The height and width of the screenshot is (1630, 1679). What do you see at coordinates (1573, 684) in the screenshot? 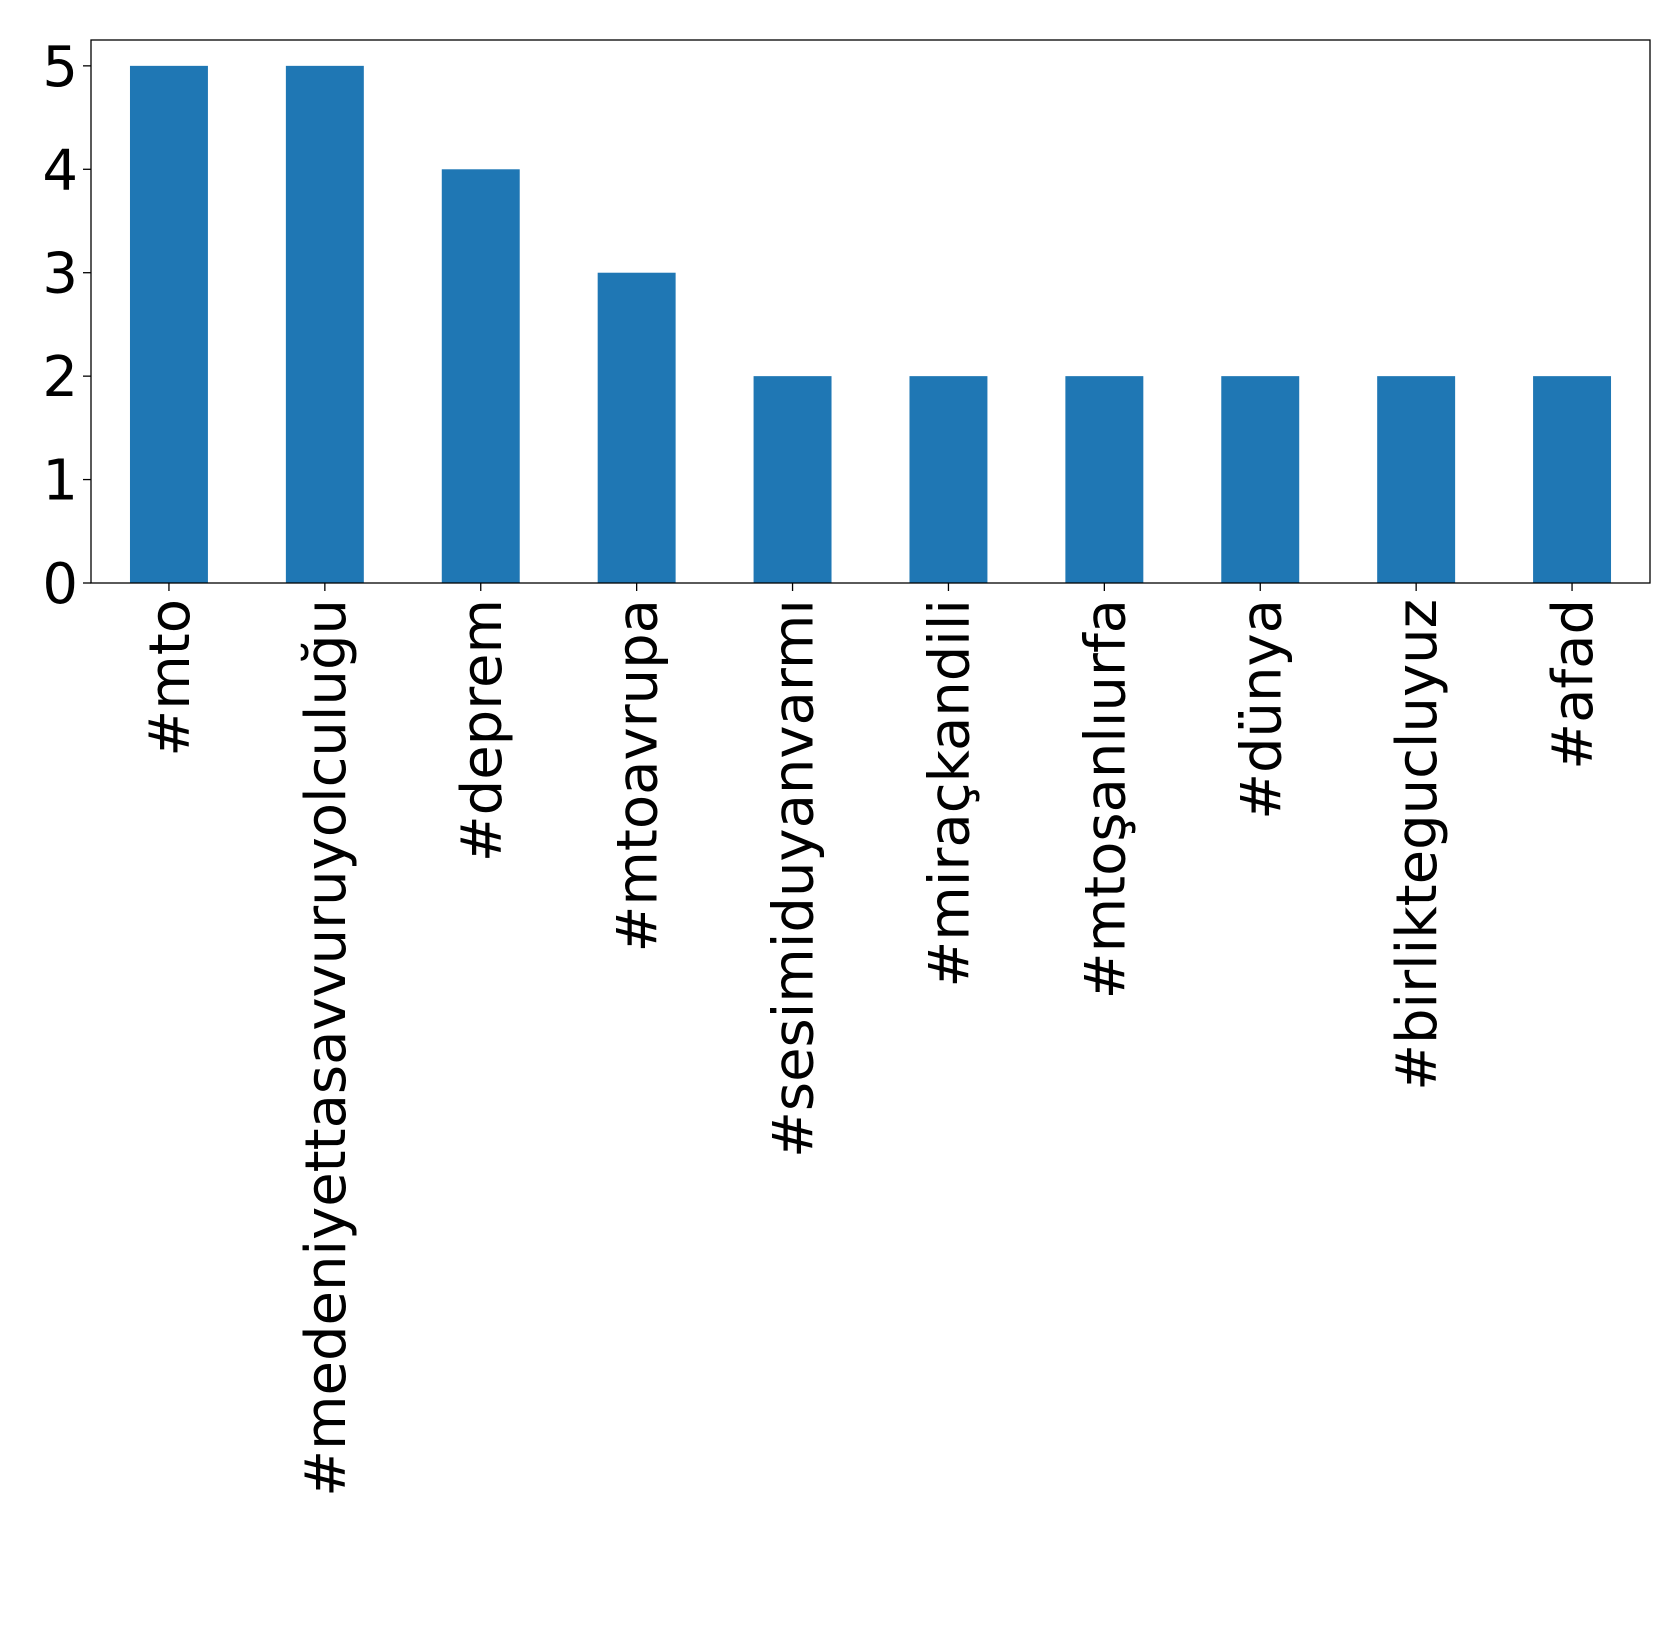
I see `x-tick-label: #afad` at bounding box center [1573, 684].